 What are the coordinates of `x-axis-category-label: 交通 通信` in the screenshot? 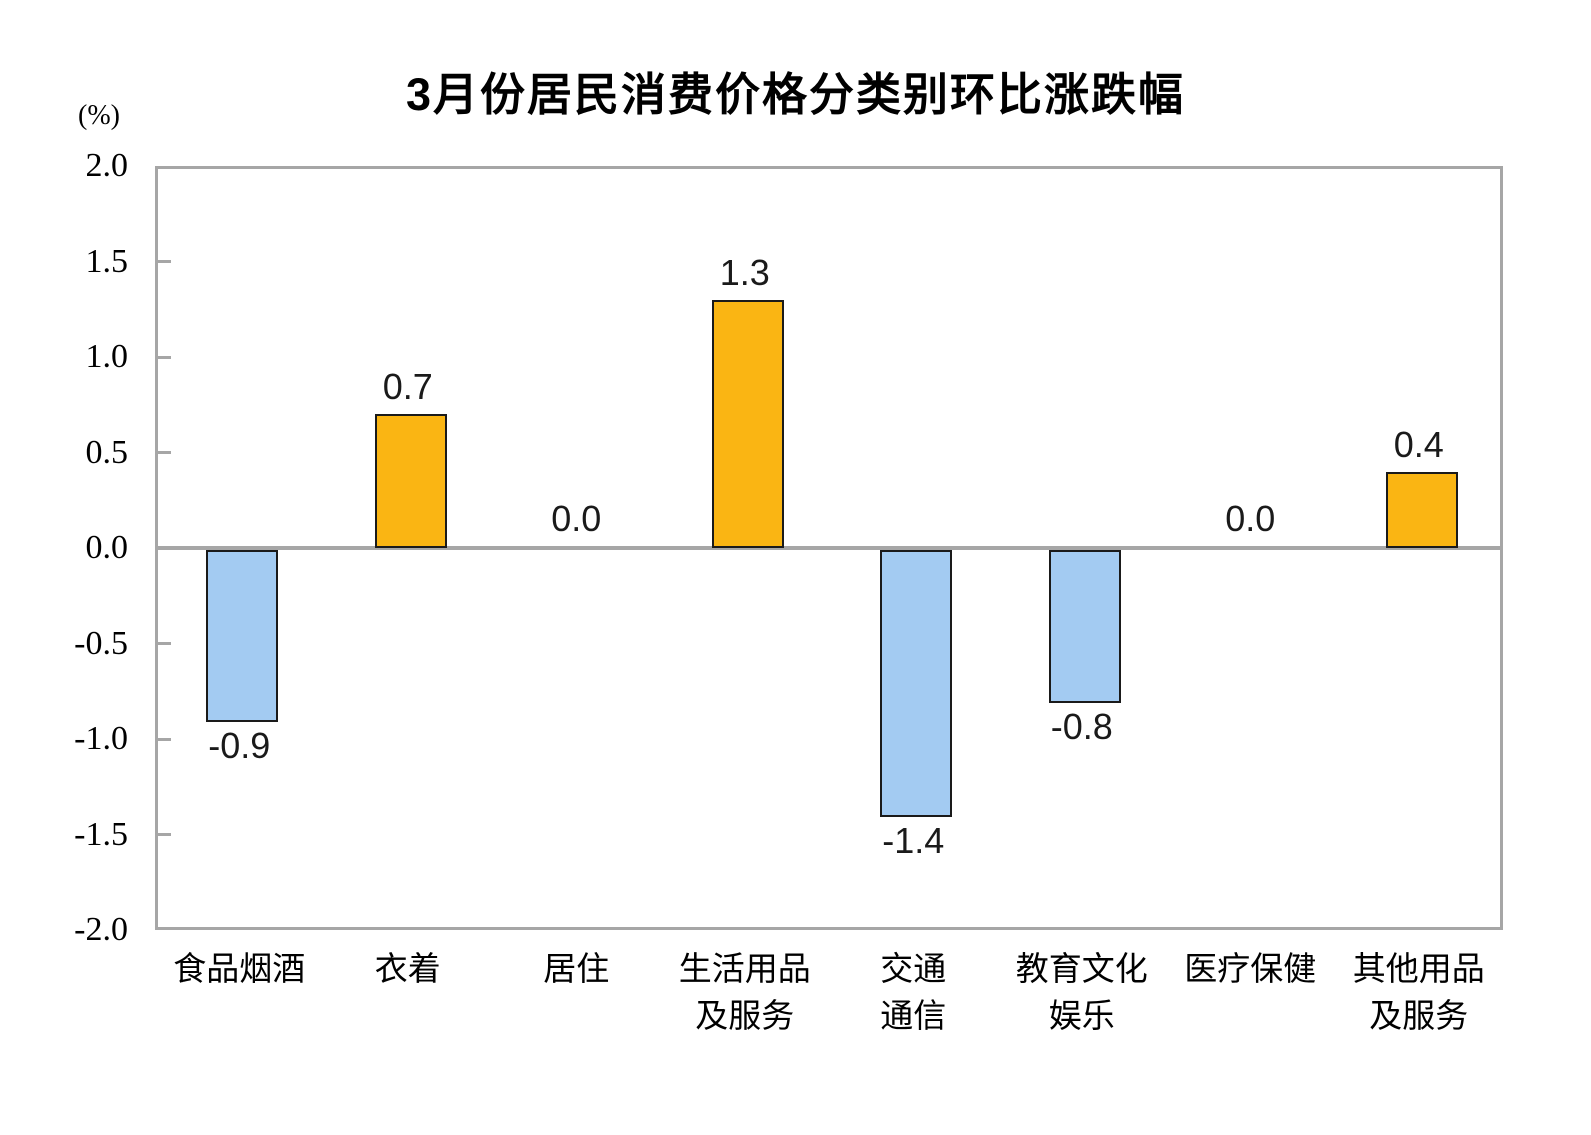 It's located at (913, 992).